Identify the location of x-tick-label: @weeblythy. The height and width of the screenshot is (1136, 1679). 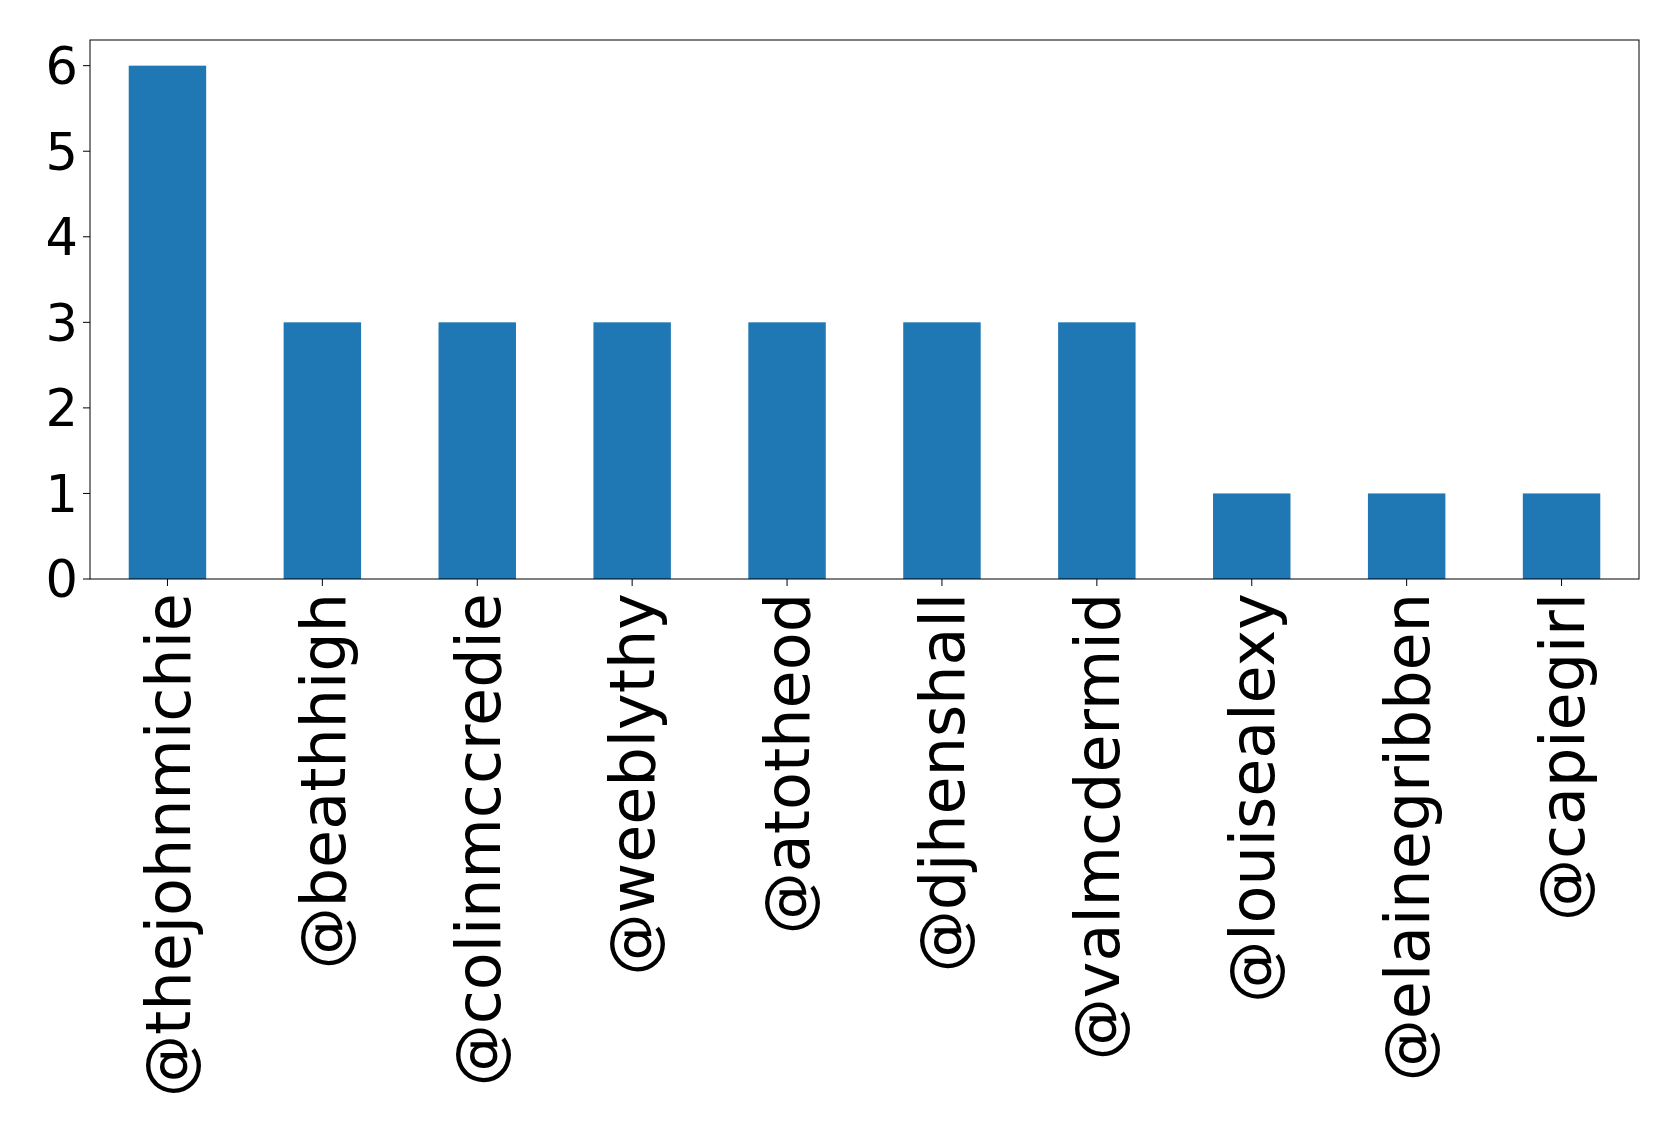
(633, 784).